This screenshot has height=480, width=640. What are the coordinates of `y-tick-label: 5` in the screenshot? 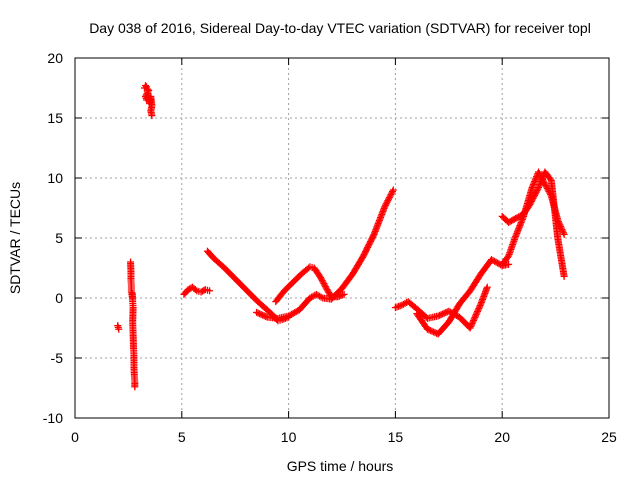 It's located at (59, 238).